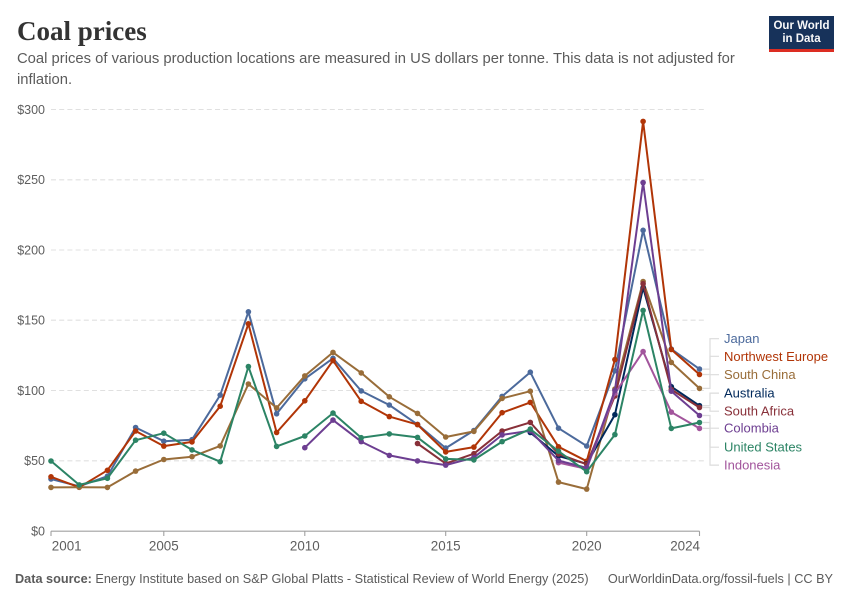 Image resolution: width=850 pixels, height=600 pixels. Describe the element at coordinates (752, 428) in the screenshot. I see `svg-text: Colombia` at that location.